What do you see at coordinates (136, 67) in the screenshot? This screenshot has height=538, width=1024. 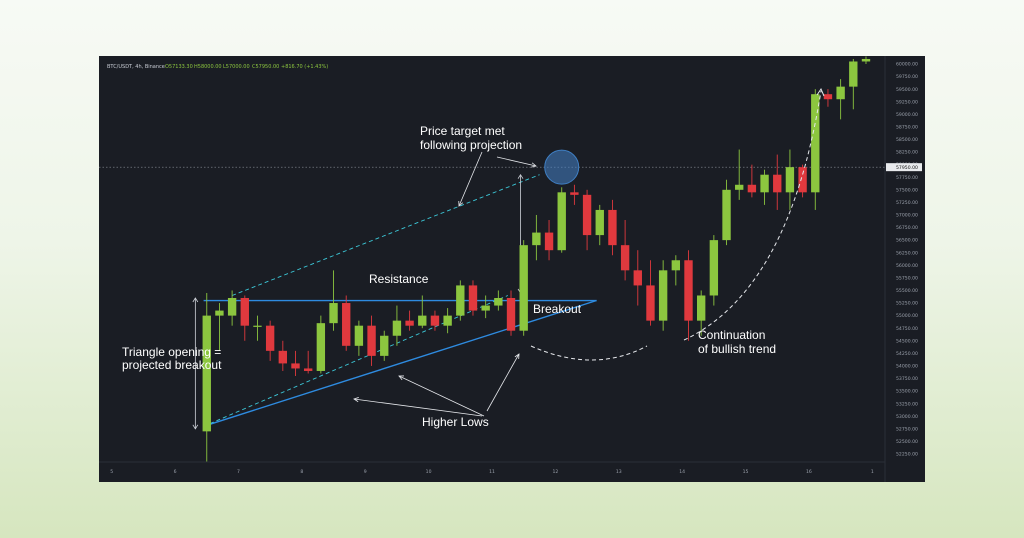 I see `symbol-label: BTC/USDT, 4h, Binance` at bounding box center [136, 67].